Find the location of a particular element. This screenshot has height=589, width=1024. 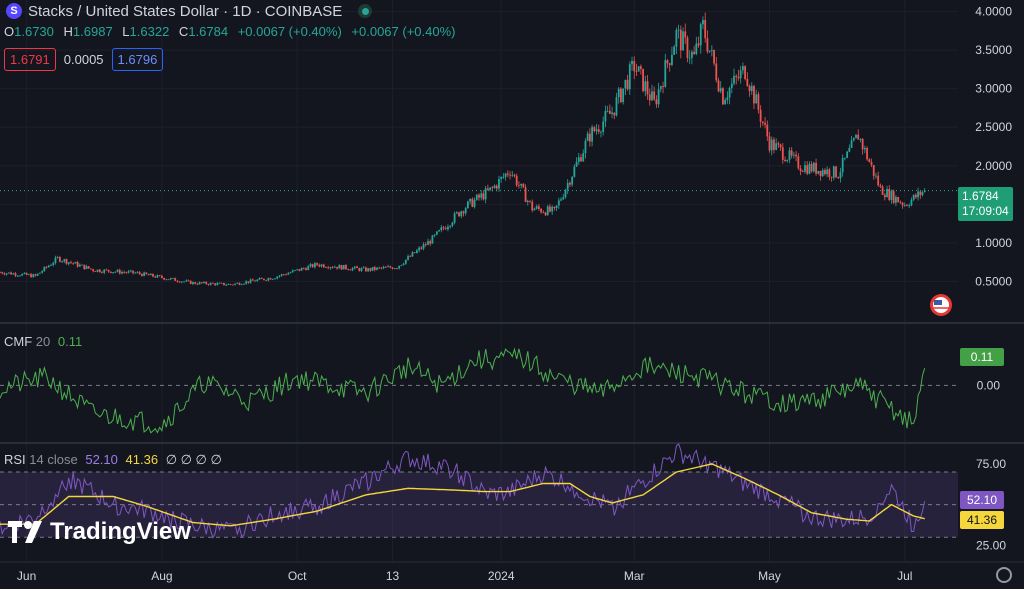

y-tick-label: 2.0000 is located at coordinates (993, 166).